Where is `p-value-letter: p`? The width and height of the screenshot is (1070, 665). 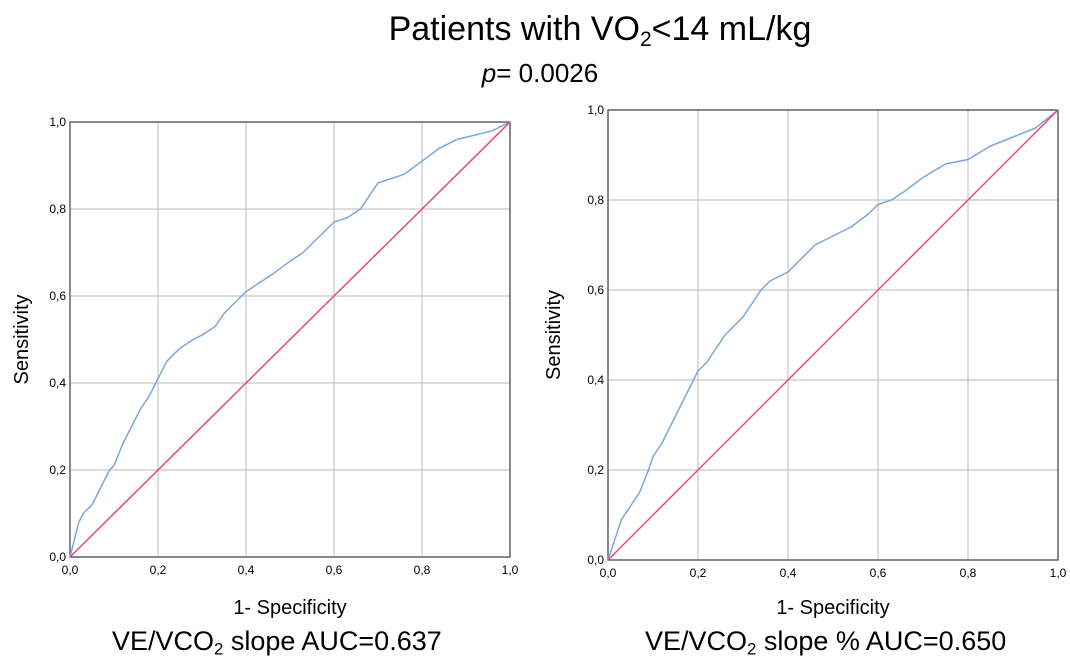
p-value-letter: p is located at coordinates (489, 73).